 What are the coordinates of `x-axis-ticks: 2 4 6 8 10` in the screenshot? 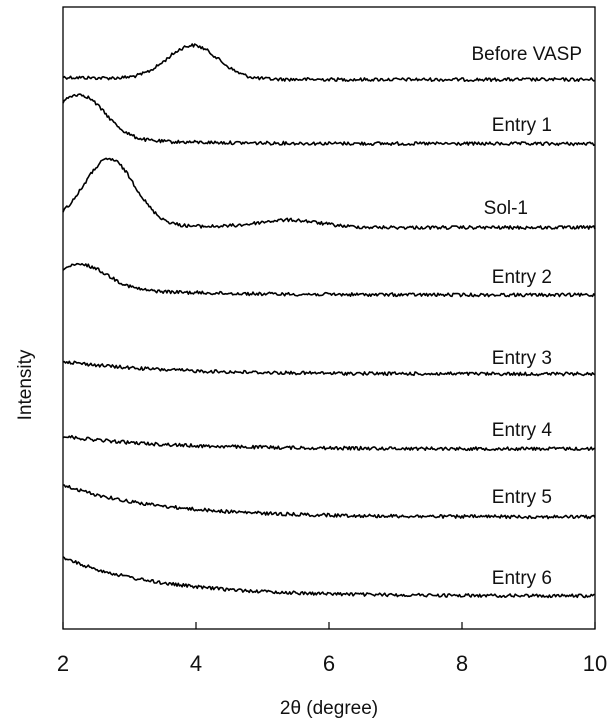 It's located at (332, 649).